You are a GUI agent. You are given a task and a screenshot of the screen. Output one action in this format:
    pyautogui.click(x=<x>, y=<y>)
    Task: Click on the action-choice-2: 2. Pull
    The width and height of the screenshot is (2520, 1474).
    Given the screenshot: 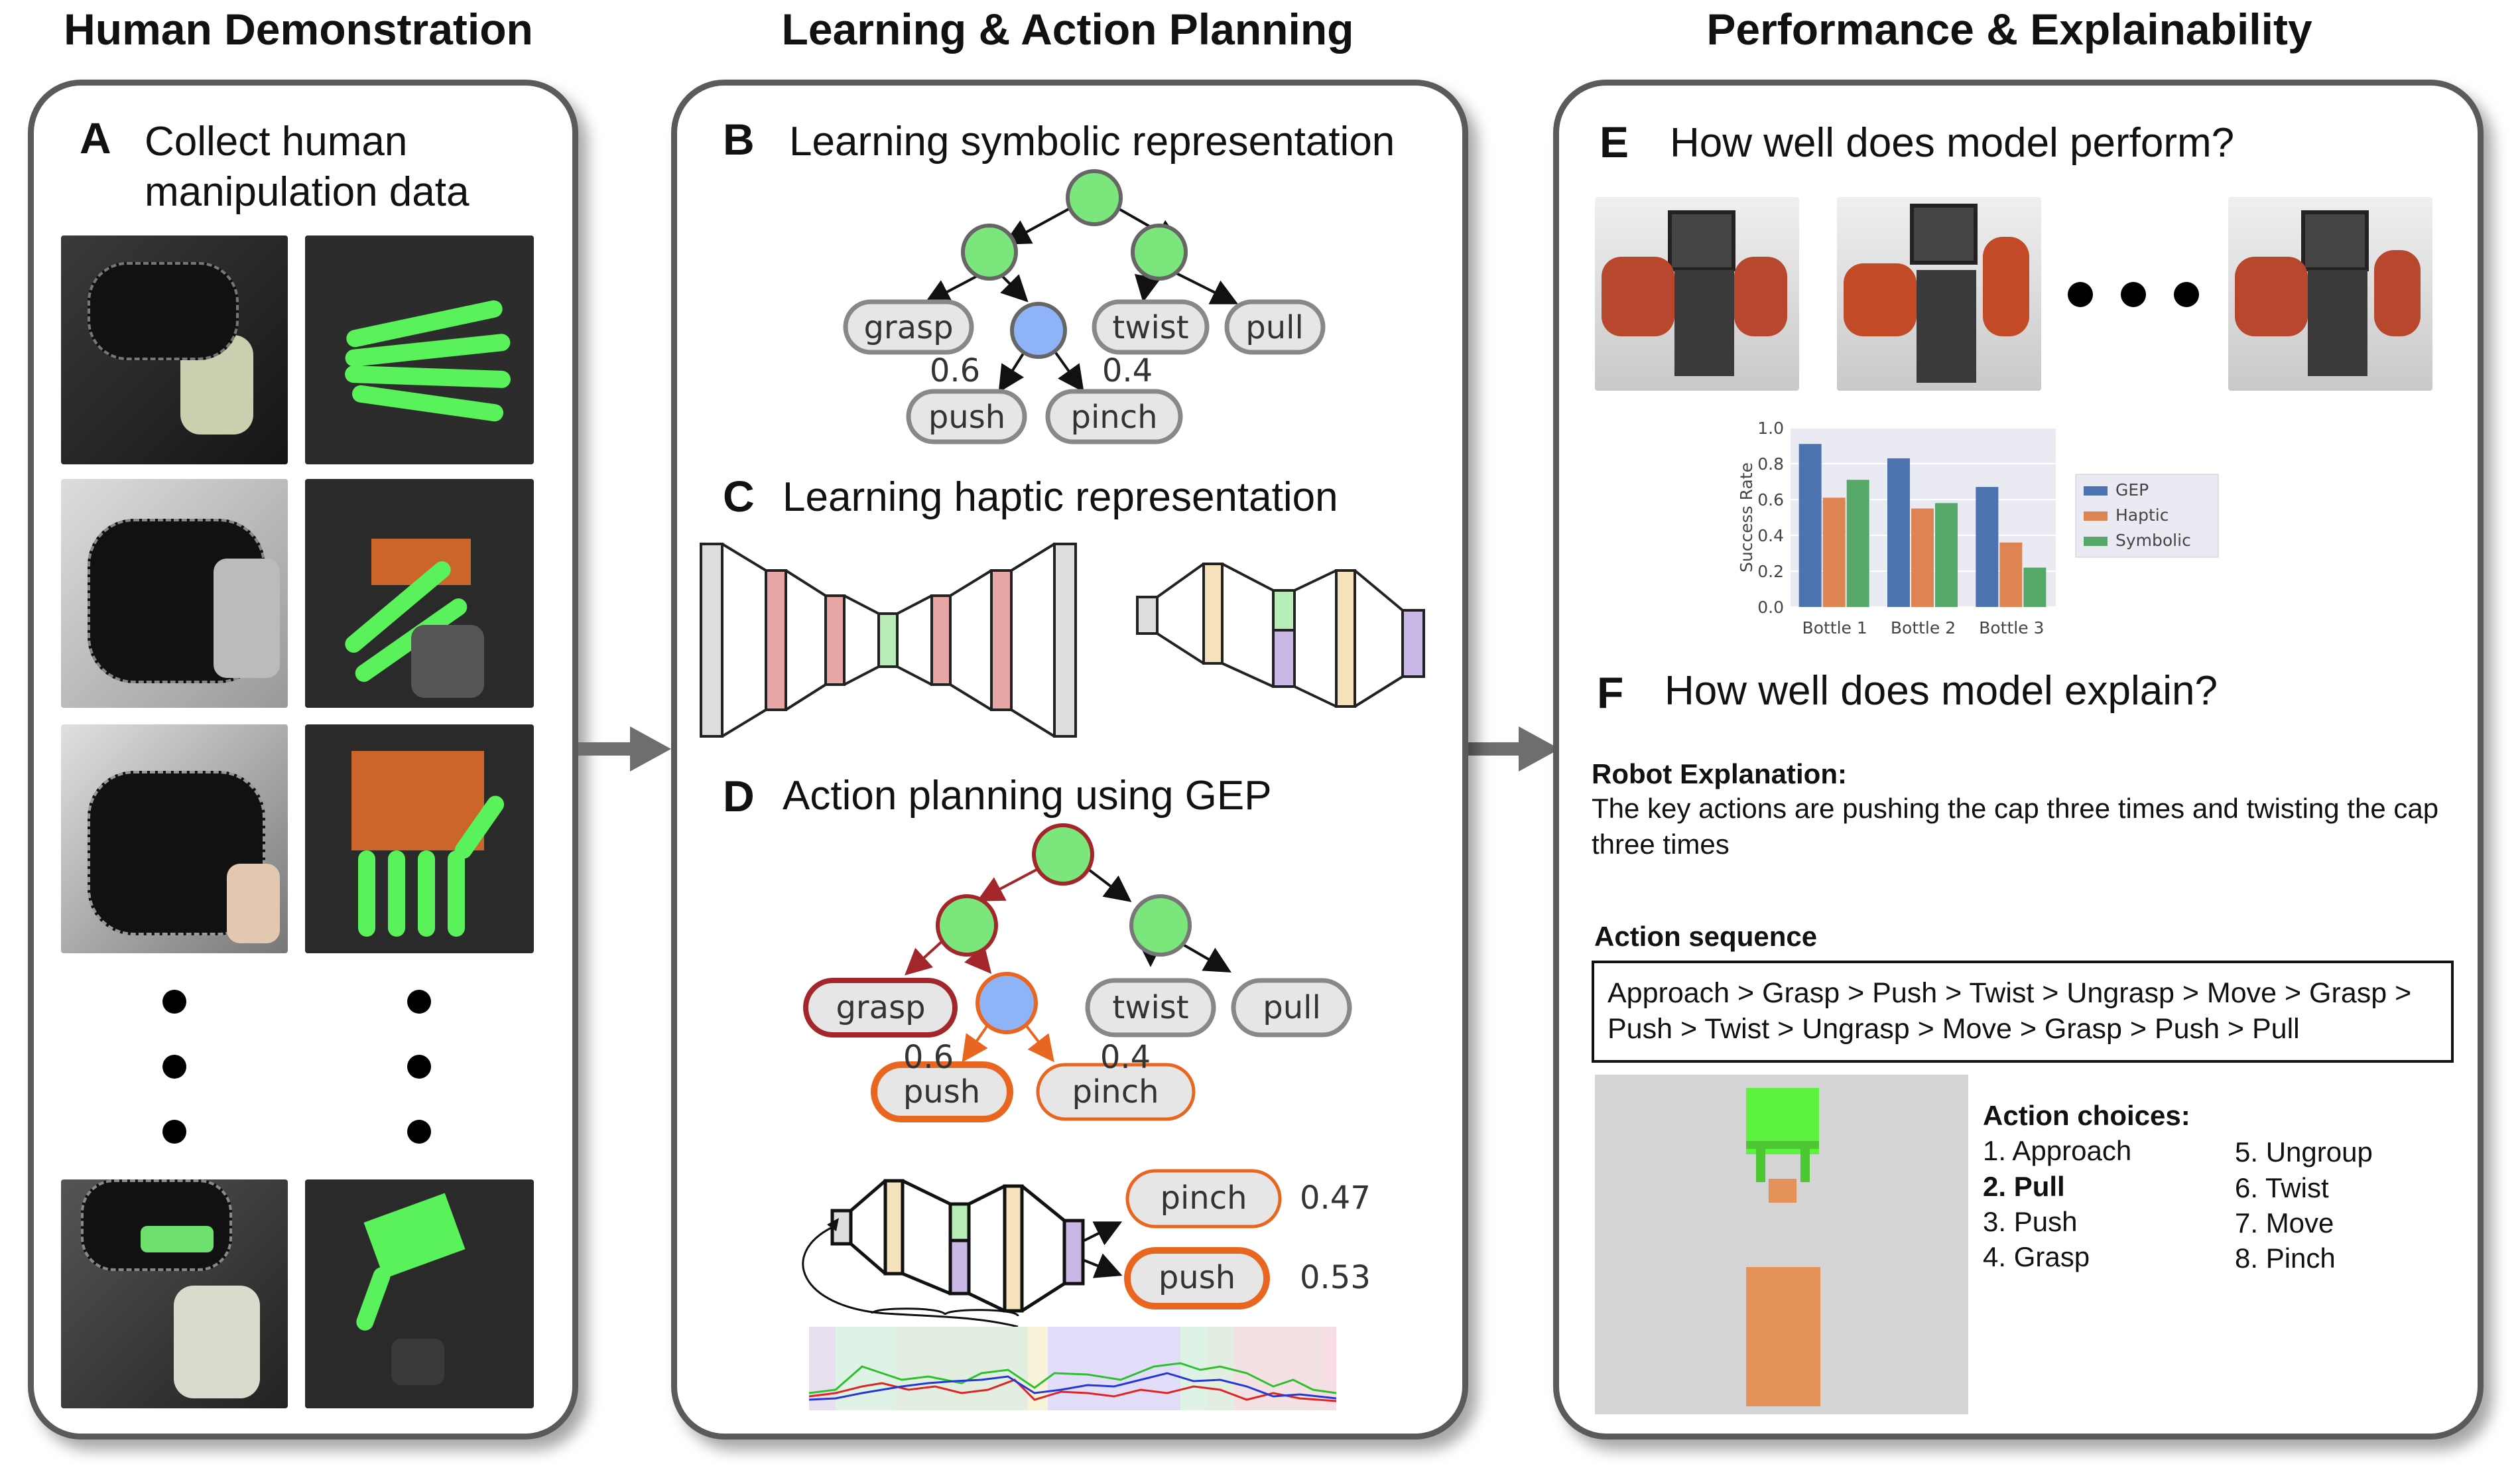 What is the action you would take?
    pyautogui.click(x=2024, y=1186)
    